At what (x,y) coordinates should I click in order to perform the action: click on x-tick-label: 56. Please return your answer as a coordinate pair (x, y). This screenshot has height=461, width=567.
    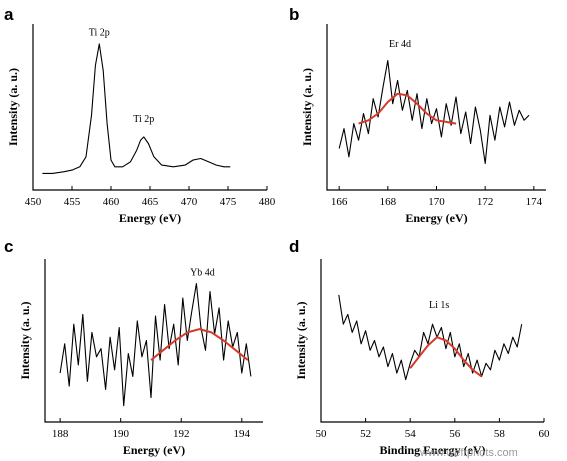
    Looking at the image, I should click on (455, 434).